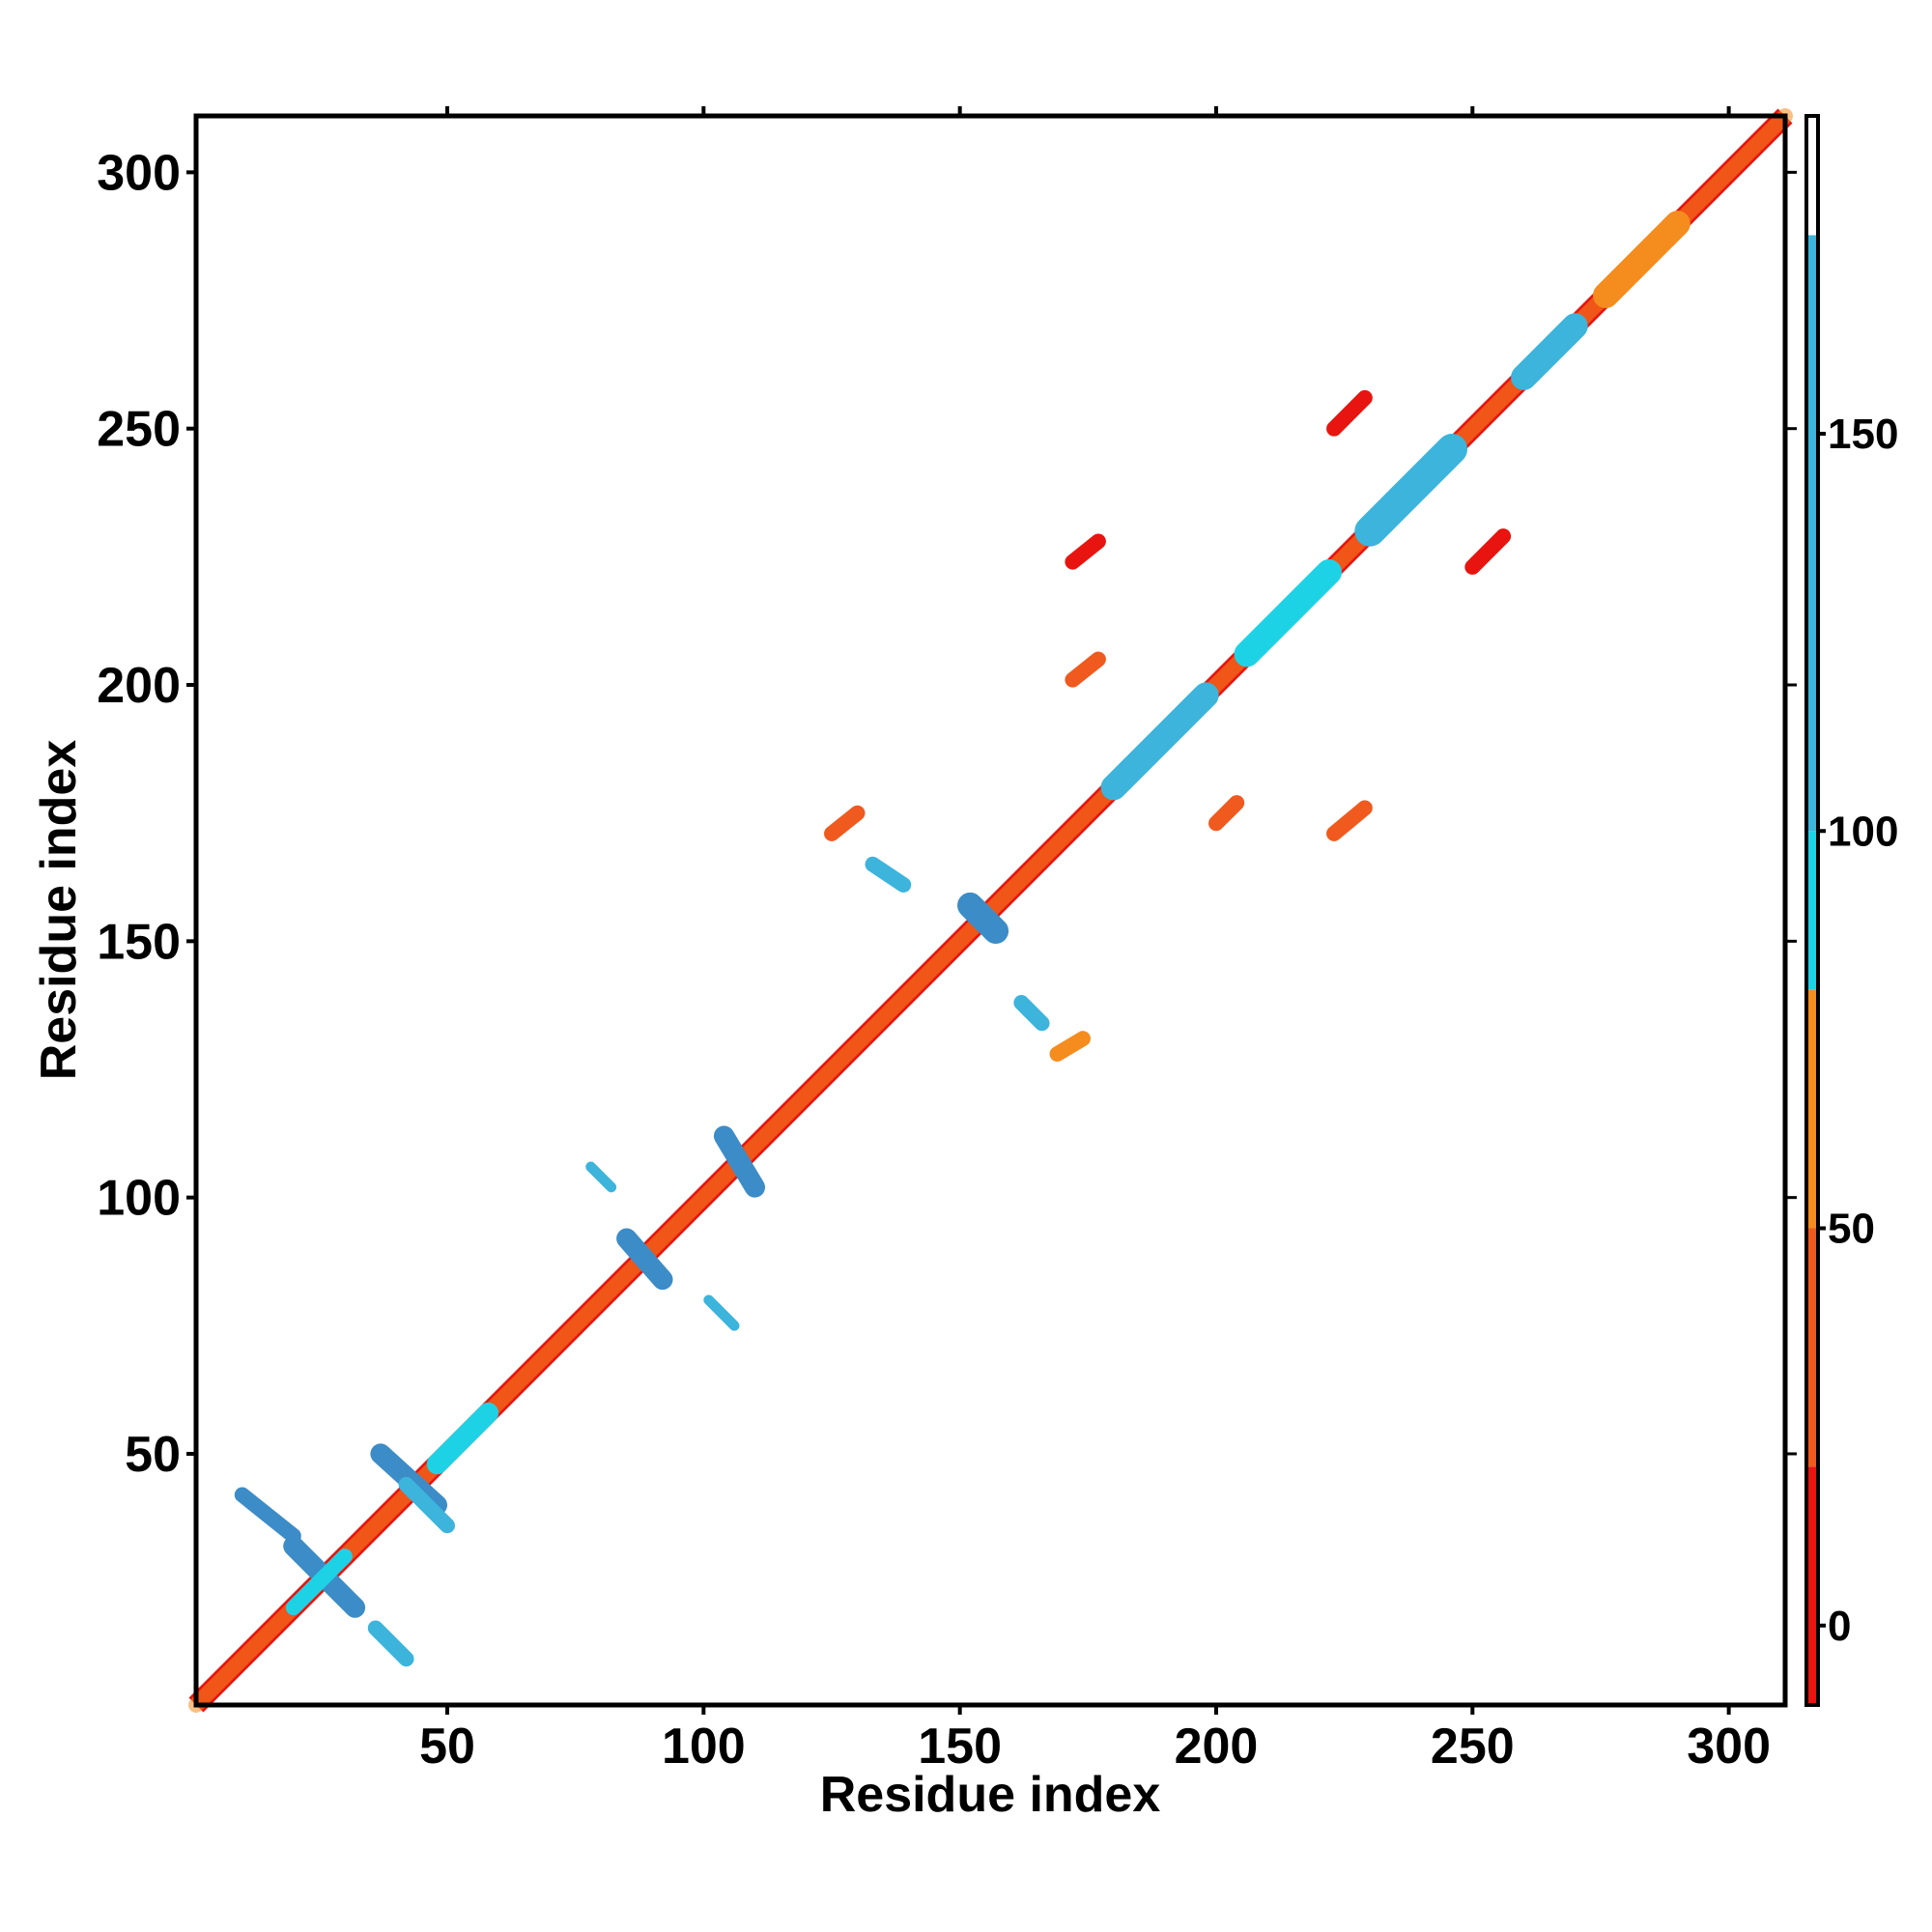 Image resolution: width=1932 pixels, height=1932 pixels. What do you see at coordinates (139, 686) in the screenshot?
I see `y-tick-label: 200` at bounding box center [139, 686].